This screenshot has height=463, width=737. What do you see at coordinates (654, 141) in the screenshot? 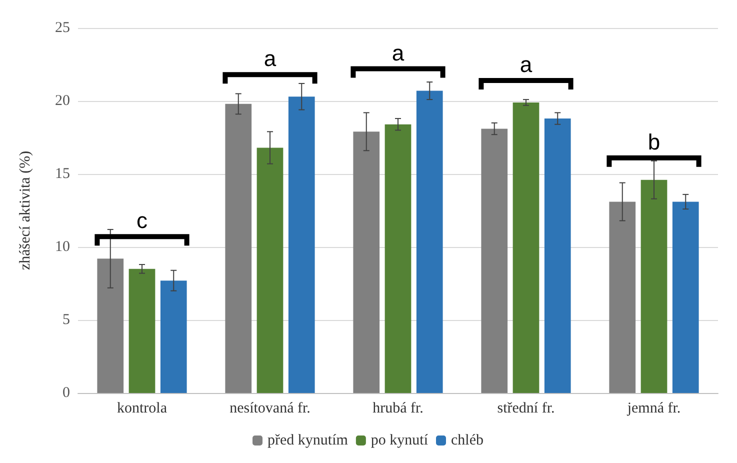
I see `annotation: b` at bounding box center [654, 141].